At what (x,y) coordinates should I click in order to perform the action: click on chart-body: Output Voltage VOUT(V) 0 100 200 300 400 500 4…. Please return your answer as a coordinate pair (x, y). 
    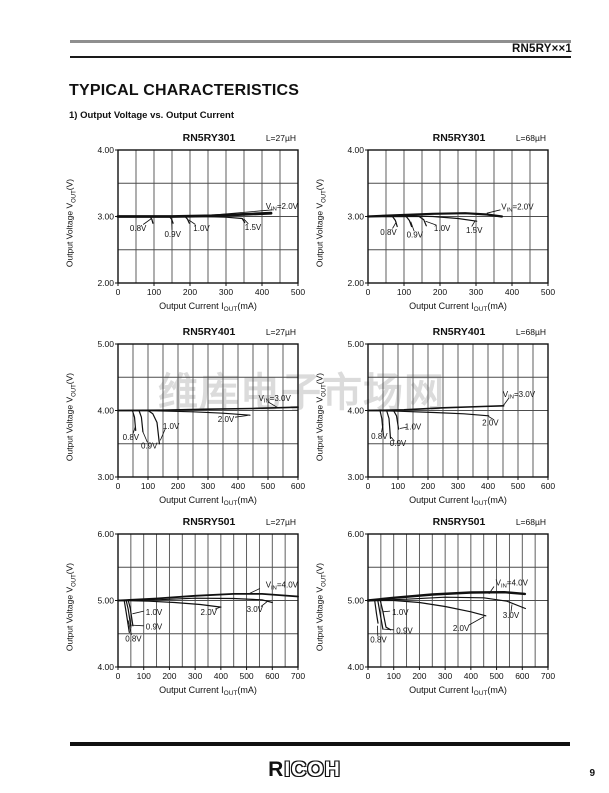
    Looking at the image, I should click on (440, 231).